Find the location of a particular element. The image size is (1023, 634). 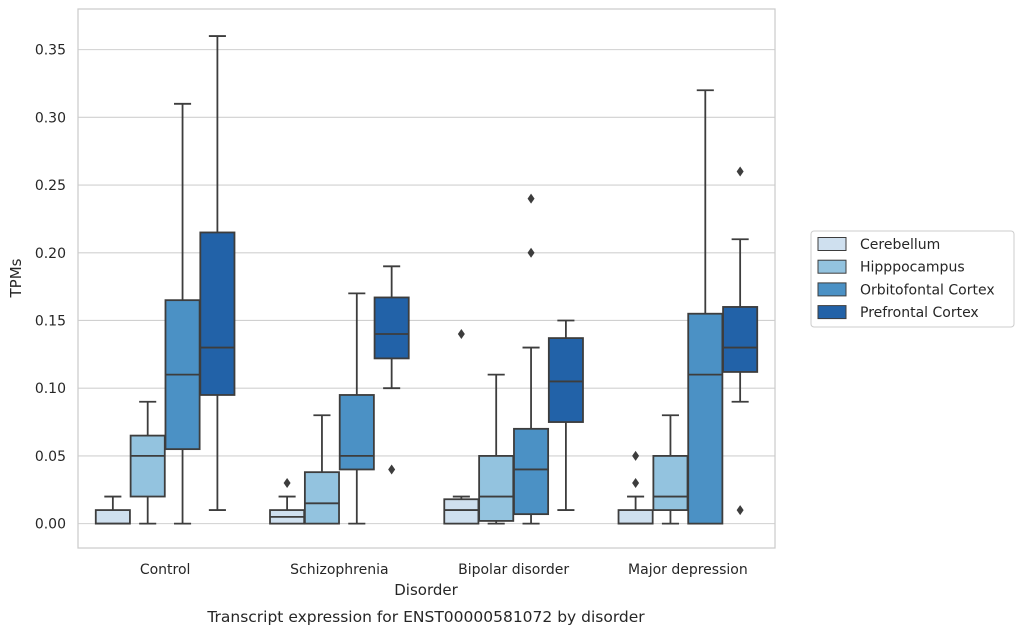

y-tick-label: 0.15 is located at coordinates (50, 321).